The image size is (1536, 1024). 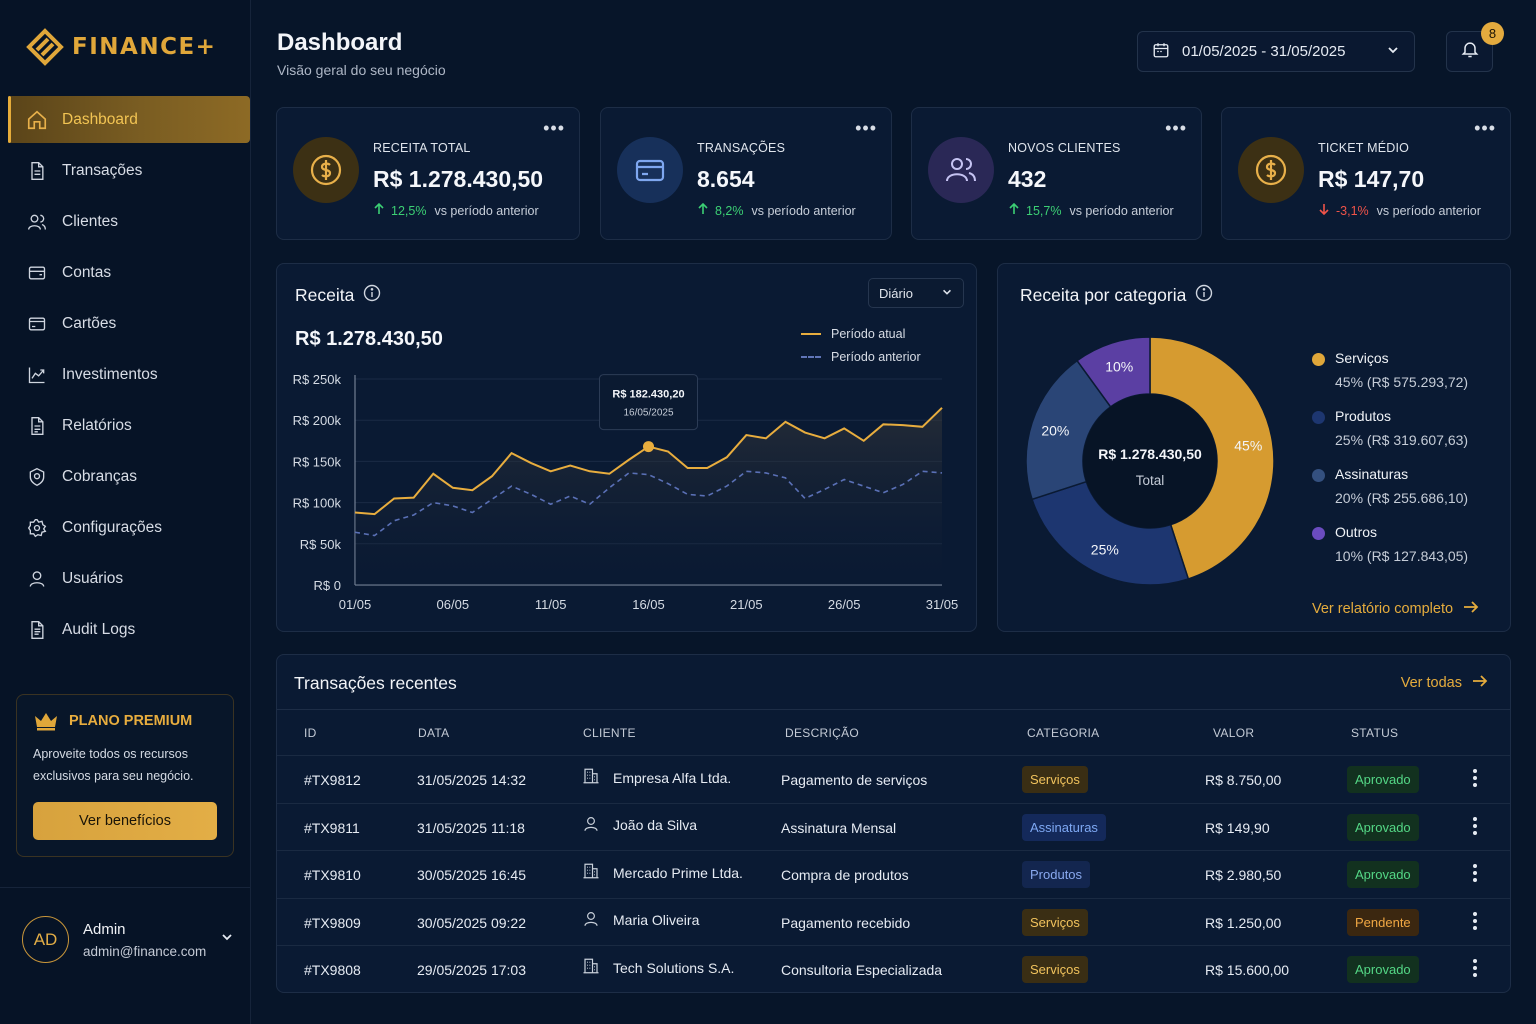 I want to click on nav-label: Relatórios, so click(x=97, y=425).